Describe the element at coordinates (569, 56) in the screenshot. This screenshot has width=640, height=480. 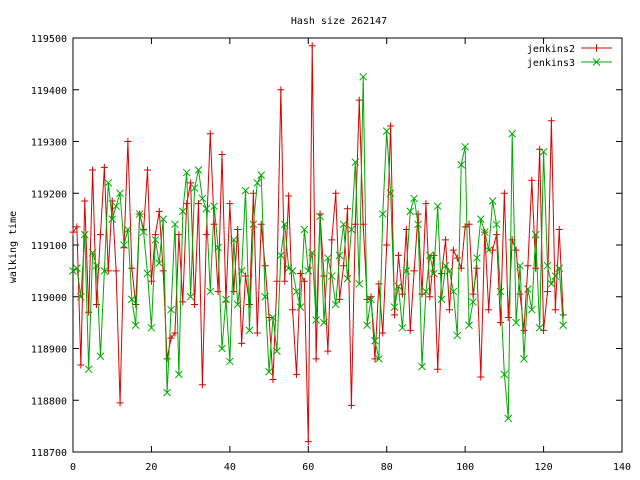
I see `legend: jenkins2 jenkins3` at that location.